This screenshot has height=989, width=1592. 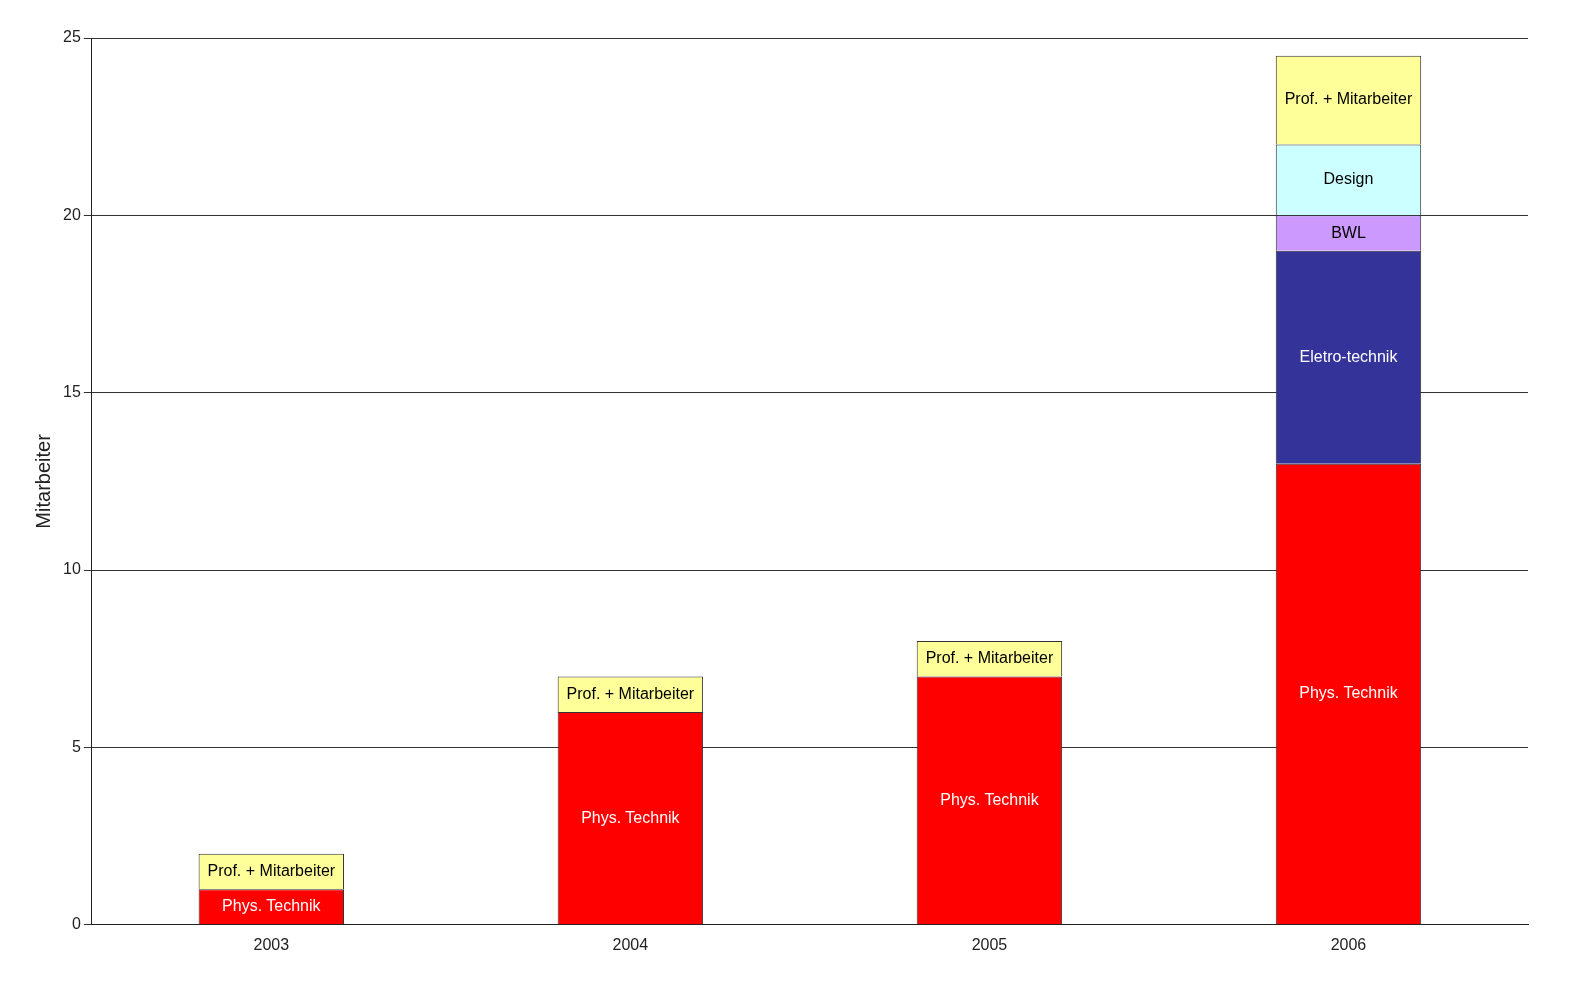 I want to click on series-label: Eletro-technik, so click(x=1349, y=356).